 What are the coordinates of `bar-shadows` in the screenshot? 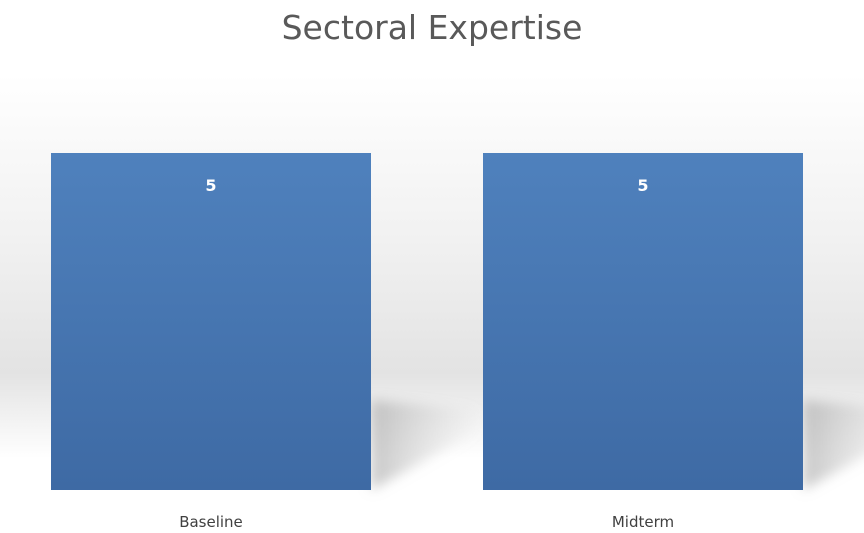 It's located at (617, 445).